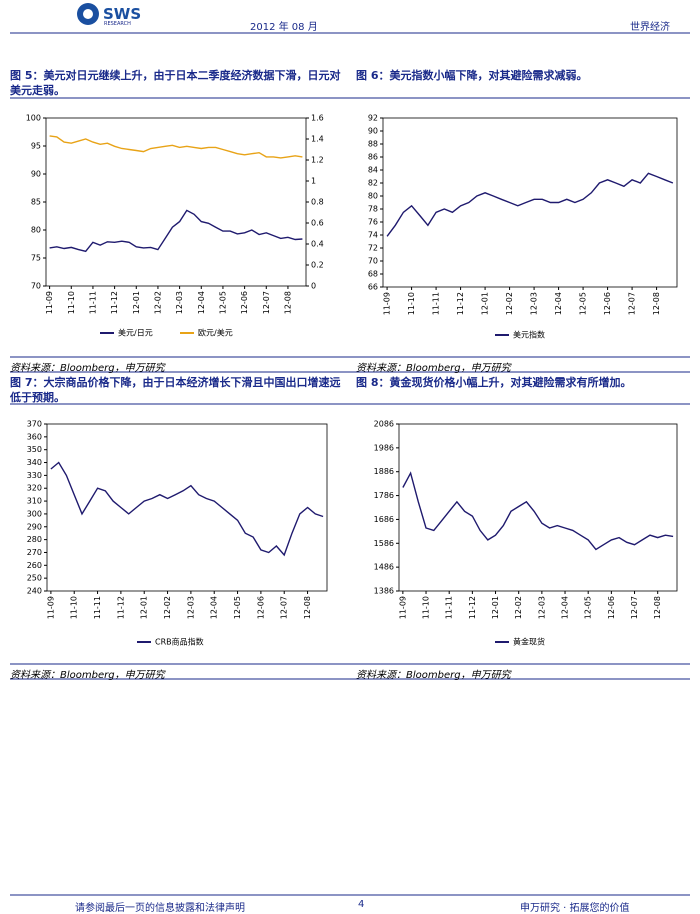 This screenshot has height=914, width=700. Describe the element at coordinates (529, 335) in the screenshot. I see `legend-label: 美元指数` at that location.